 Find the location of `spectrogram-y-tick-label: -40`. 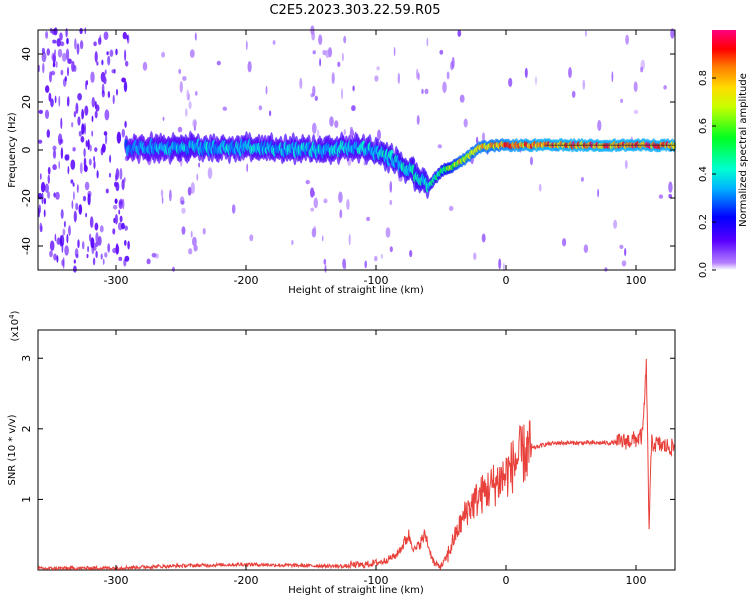

spectrogram-y-tick-label: -40 is located at coordinates (26, 246).